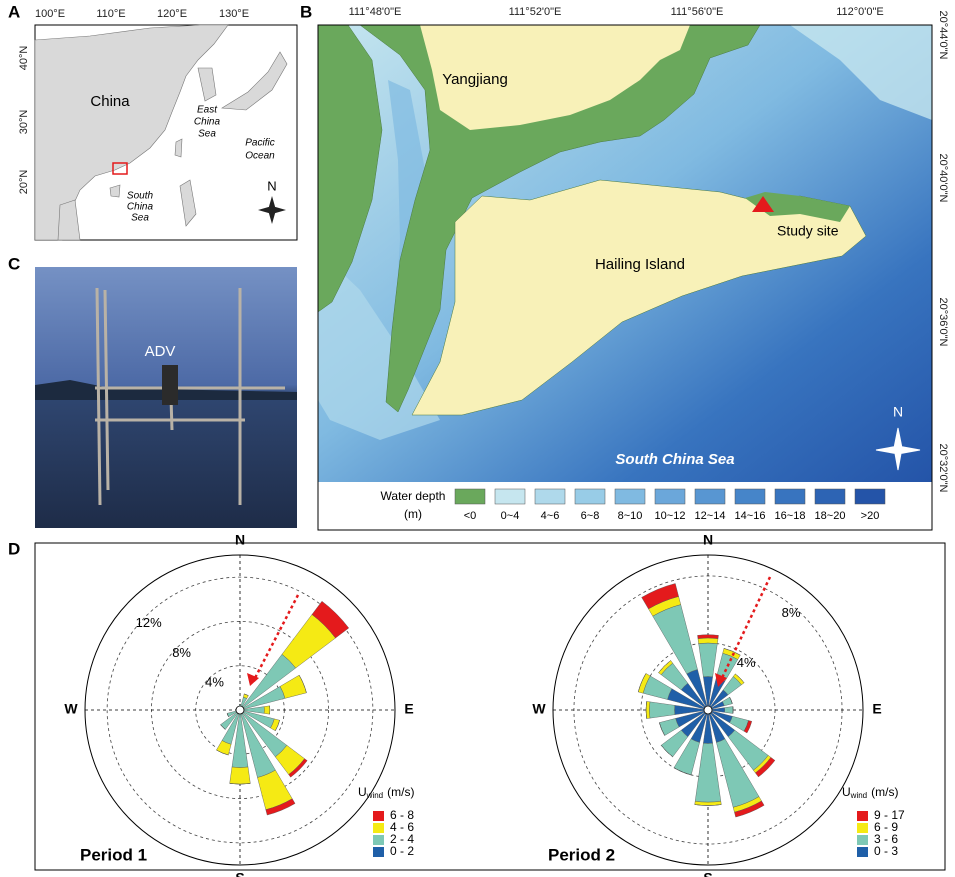 This screenshot has width=955, height=877. What do you see at coordinates (870, 516) in the screenshot?
I see `legend-label: >20` at bounding box center [870, 516].